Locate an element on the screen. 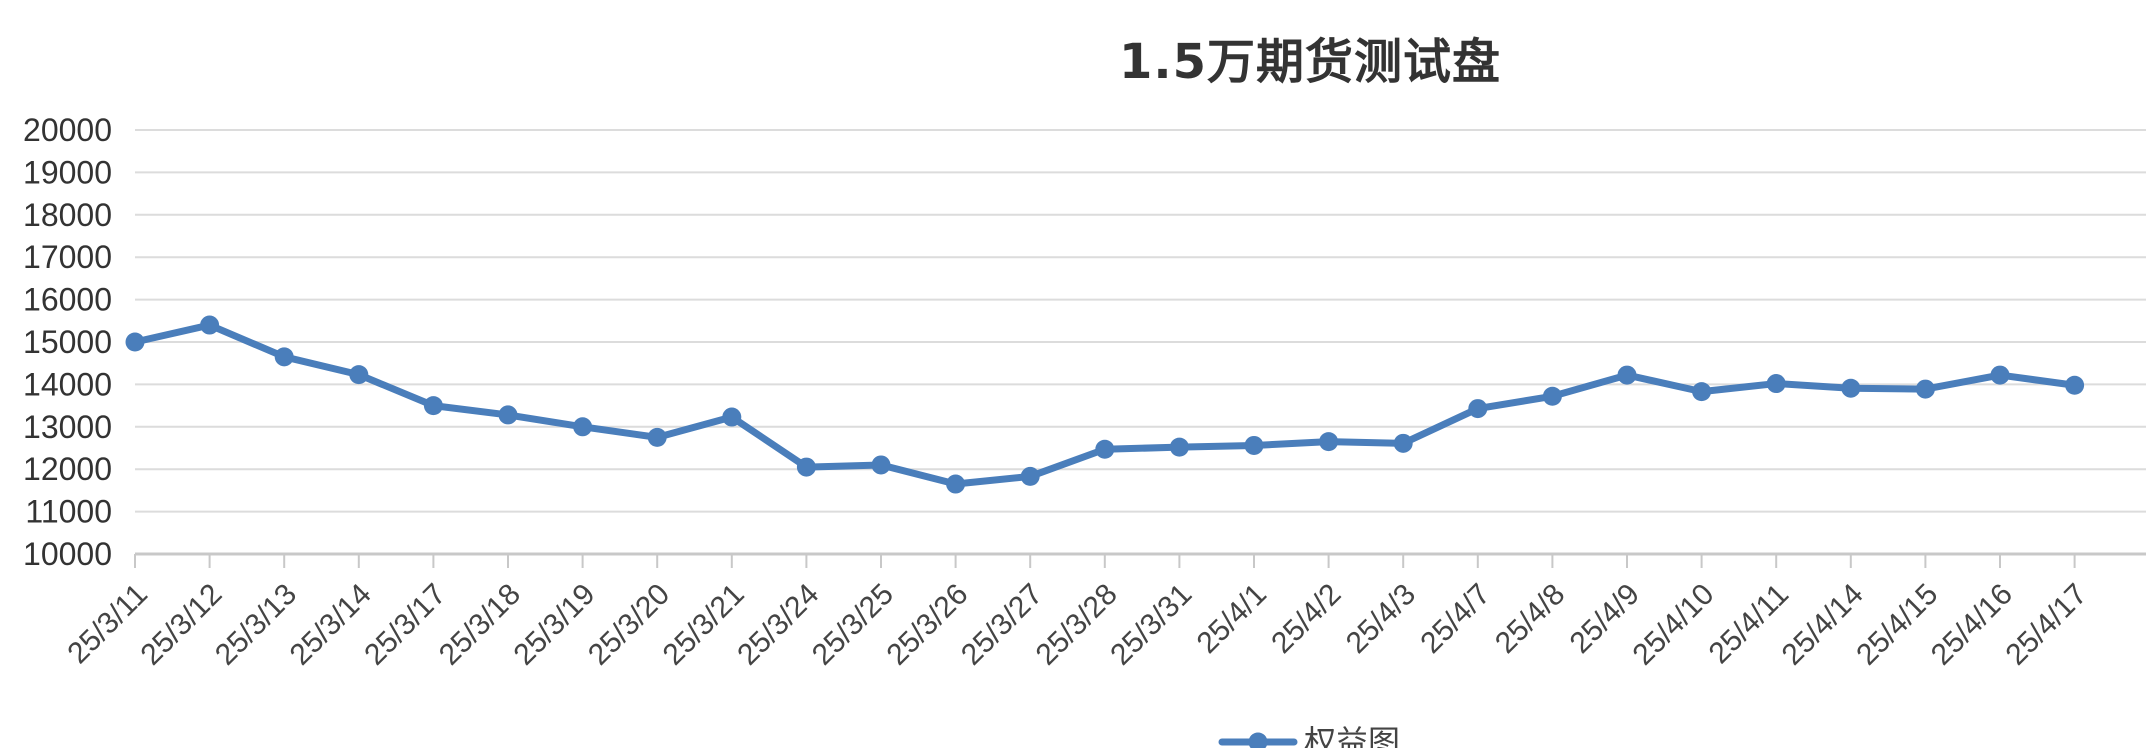 This screenshot has height=748, width=2146. x-tick-label: 25/3/14 is located at coordinates (331, 625).